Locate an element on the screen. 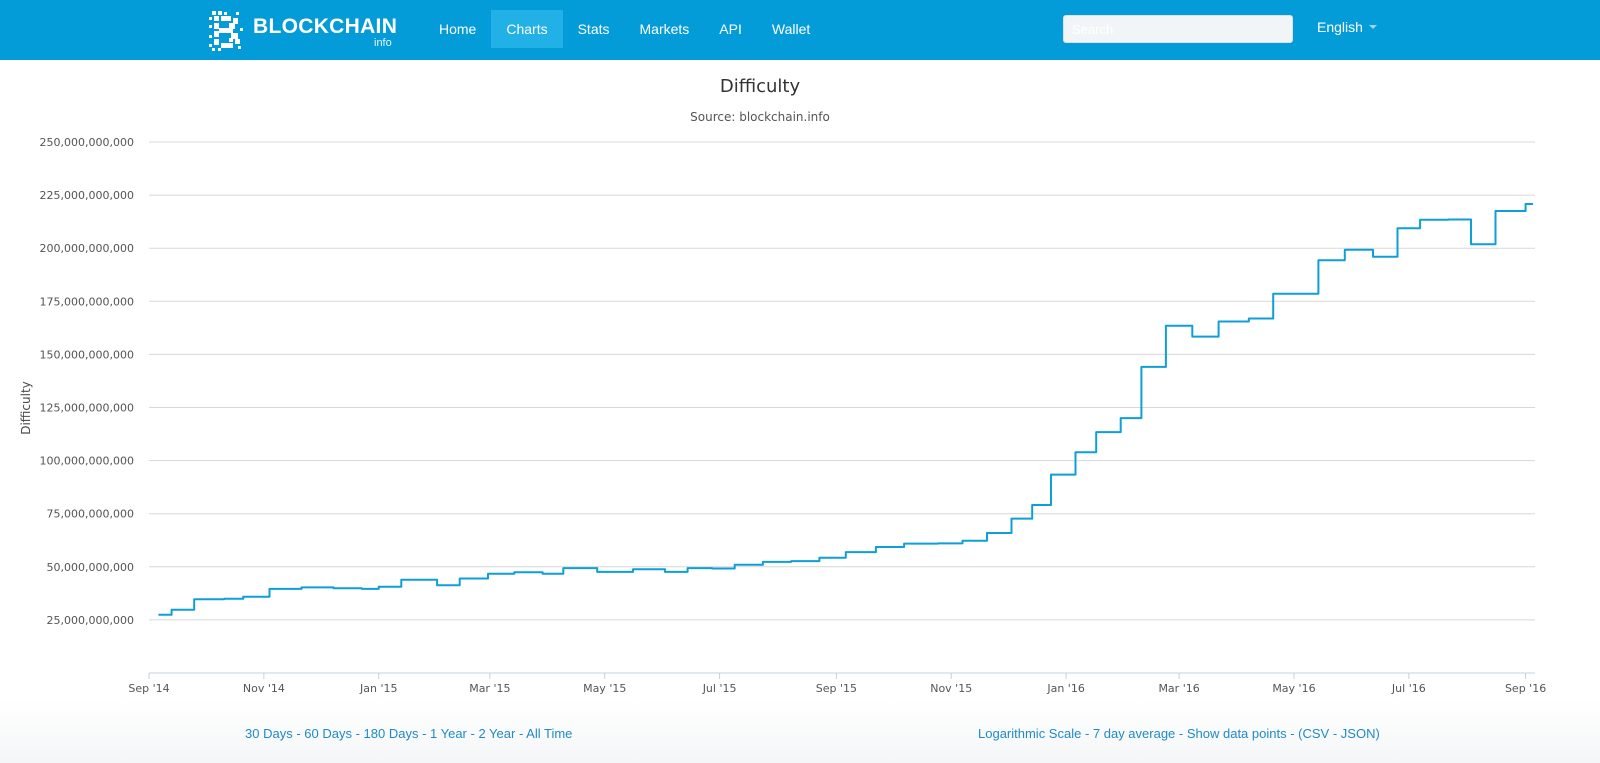 The width and height of the screenshot is (1600, 763). y-tick-label: 25,000,000,000 is located at coordinates (90, 620).